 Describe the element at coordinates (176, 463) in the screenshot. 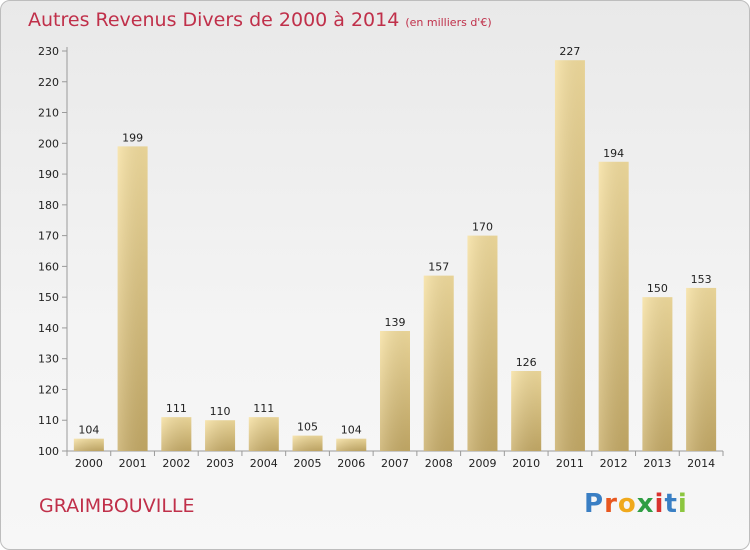

I see `x-tick-label: 2002` at that location.